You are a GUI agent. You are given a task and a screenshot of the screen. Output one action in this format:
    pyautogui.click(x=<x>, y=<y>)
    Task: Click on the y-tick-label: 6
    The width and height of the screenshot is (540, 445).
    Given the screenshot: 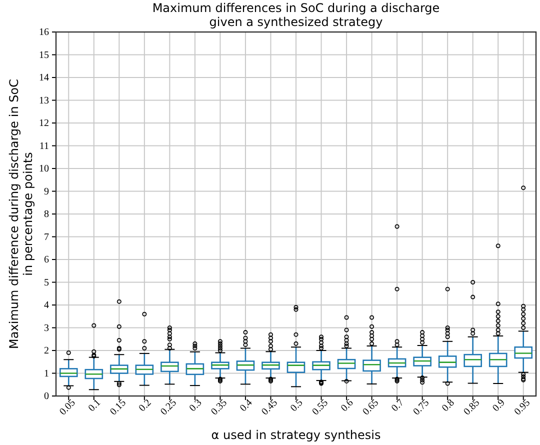 What is the action you would take?
    pyautogui.click(x=46, y=260)
    